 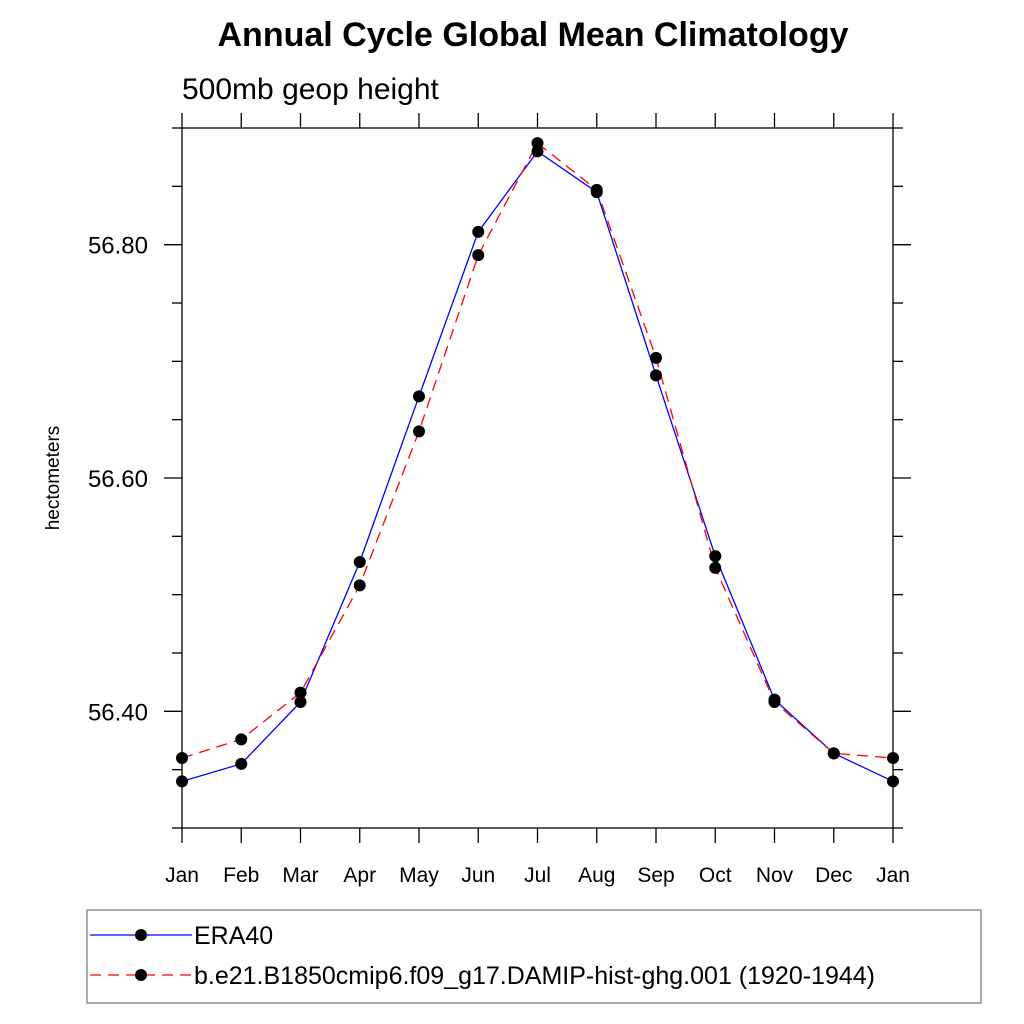 What do you see at coordinates (533, 35) in the screenshot?
I see `chart-title: Annual Cycle Global Mean Climatology` at bounding box center [533, 35].